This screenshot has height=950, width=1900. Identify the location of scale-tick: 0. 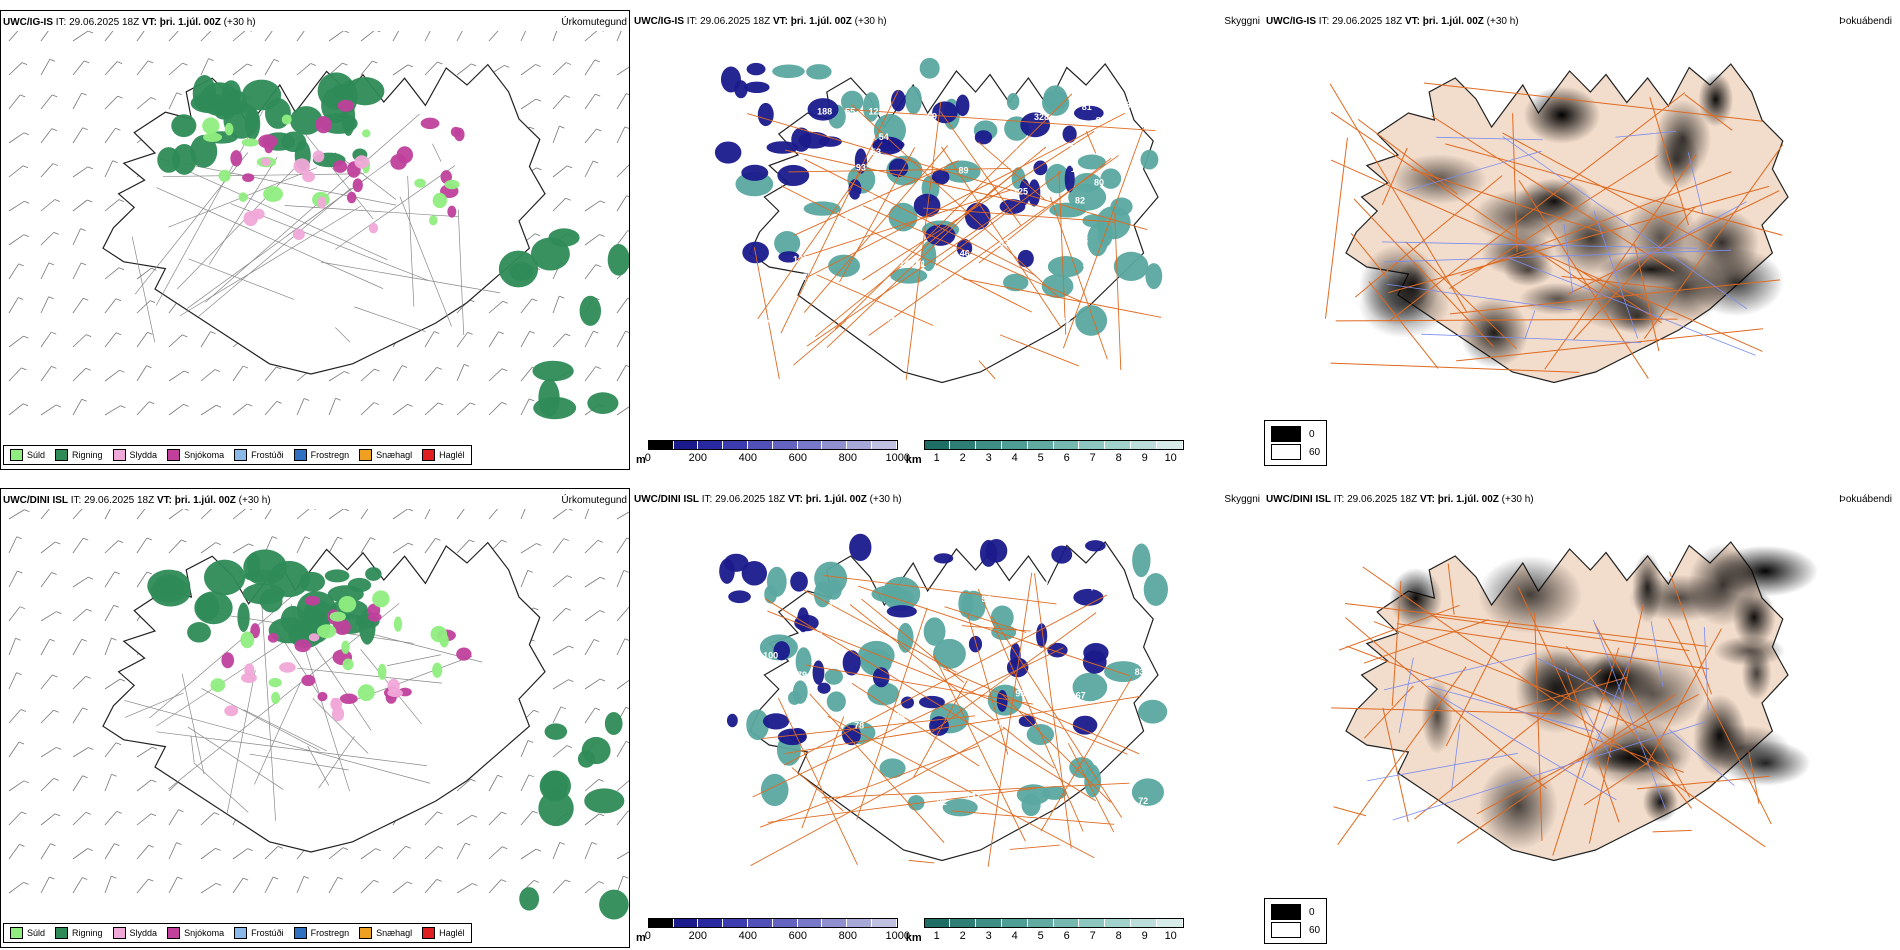
(647, 936).